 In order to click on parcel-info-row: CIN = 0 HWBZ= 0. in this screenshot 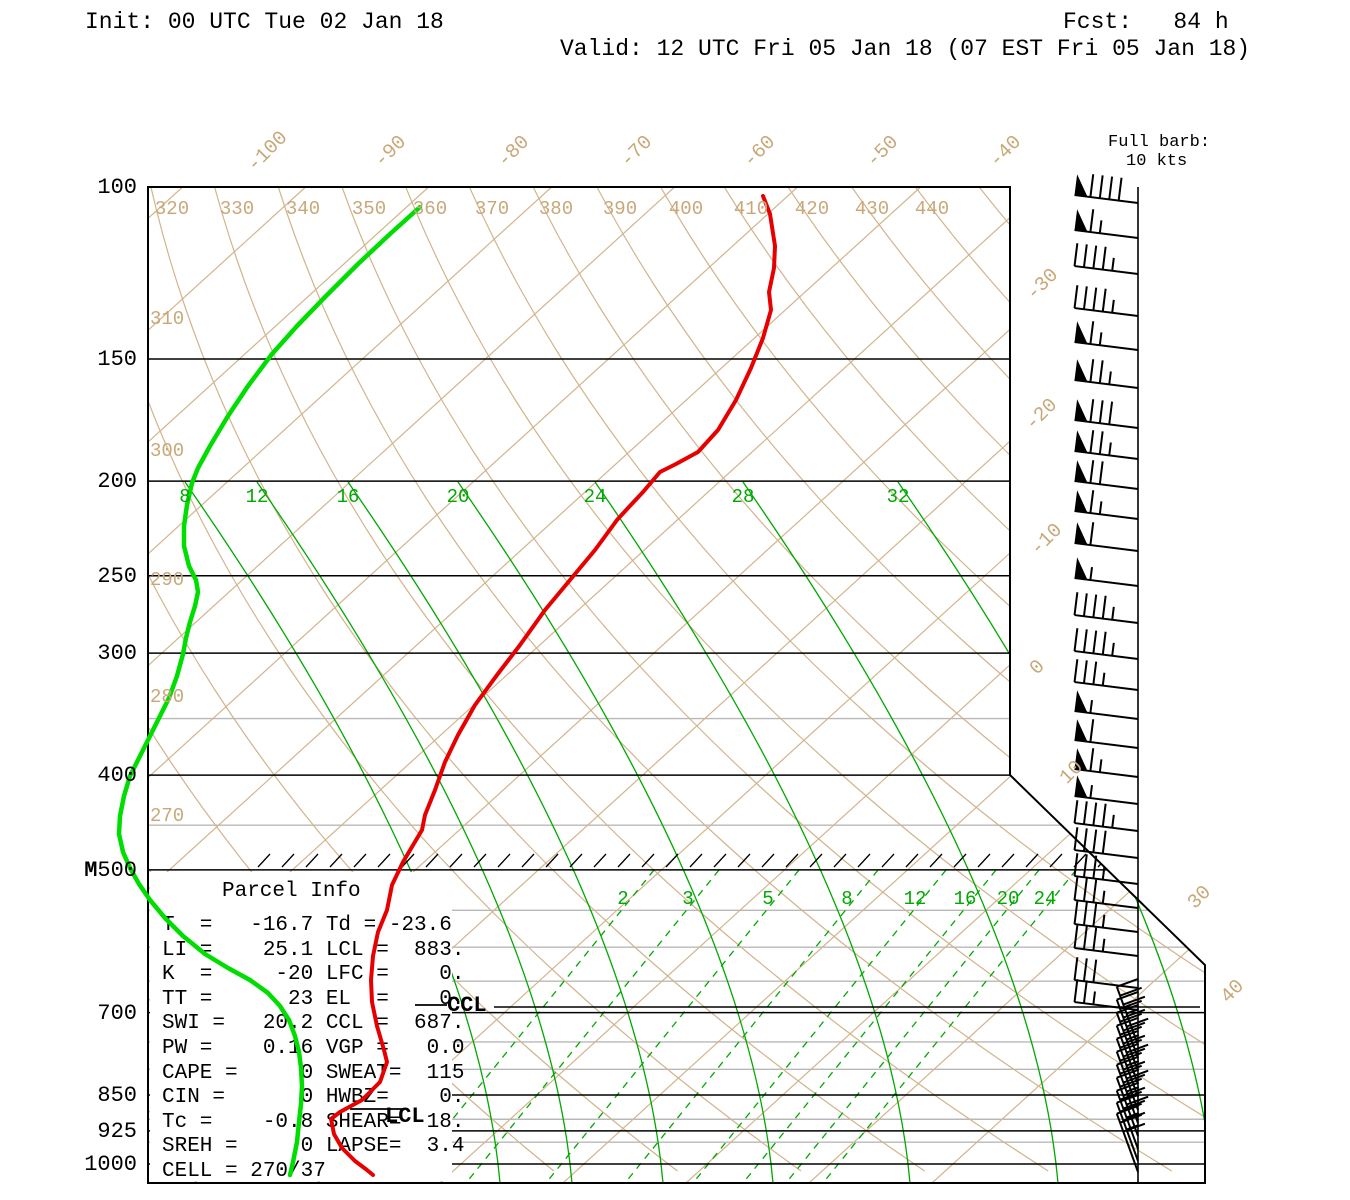, I will do `click(313, 1098)`.